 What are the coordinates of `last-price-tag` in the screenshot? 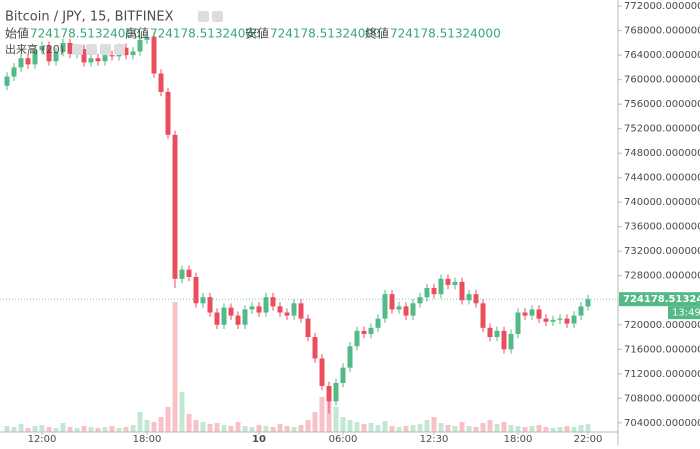 It's located at (659, 299).